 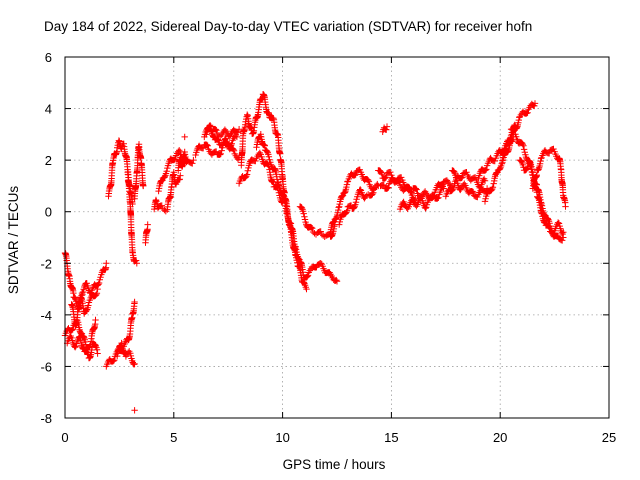 What do you see at coordinates (500, 437) in the screenshot?
I see `x-tick-label: 20` at bounding box center [500, 437].